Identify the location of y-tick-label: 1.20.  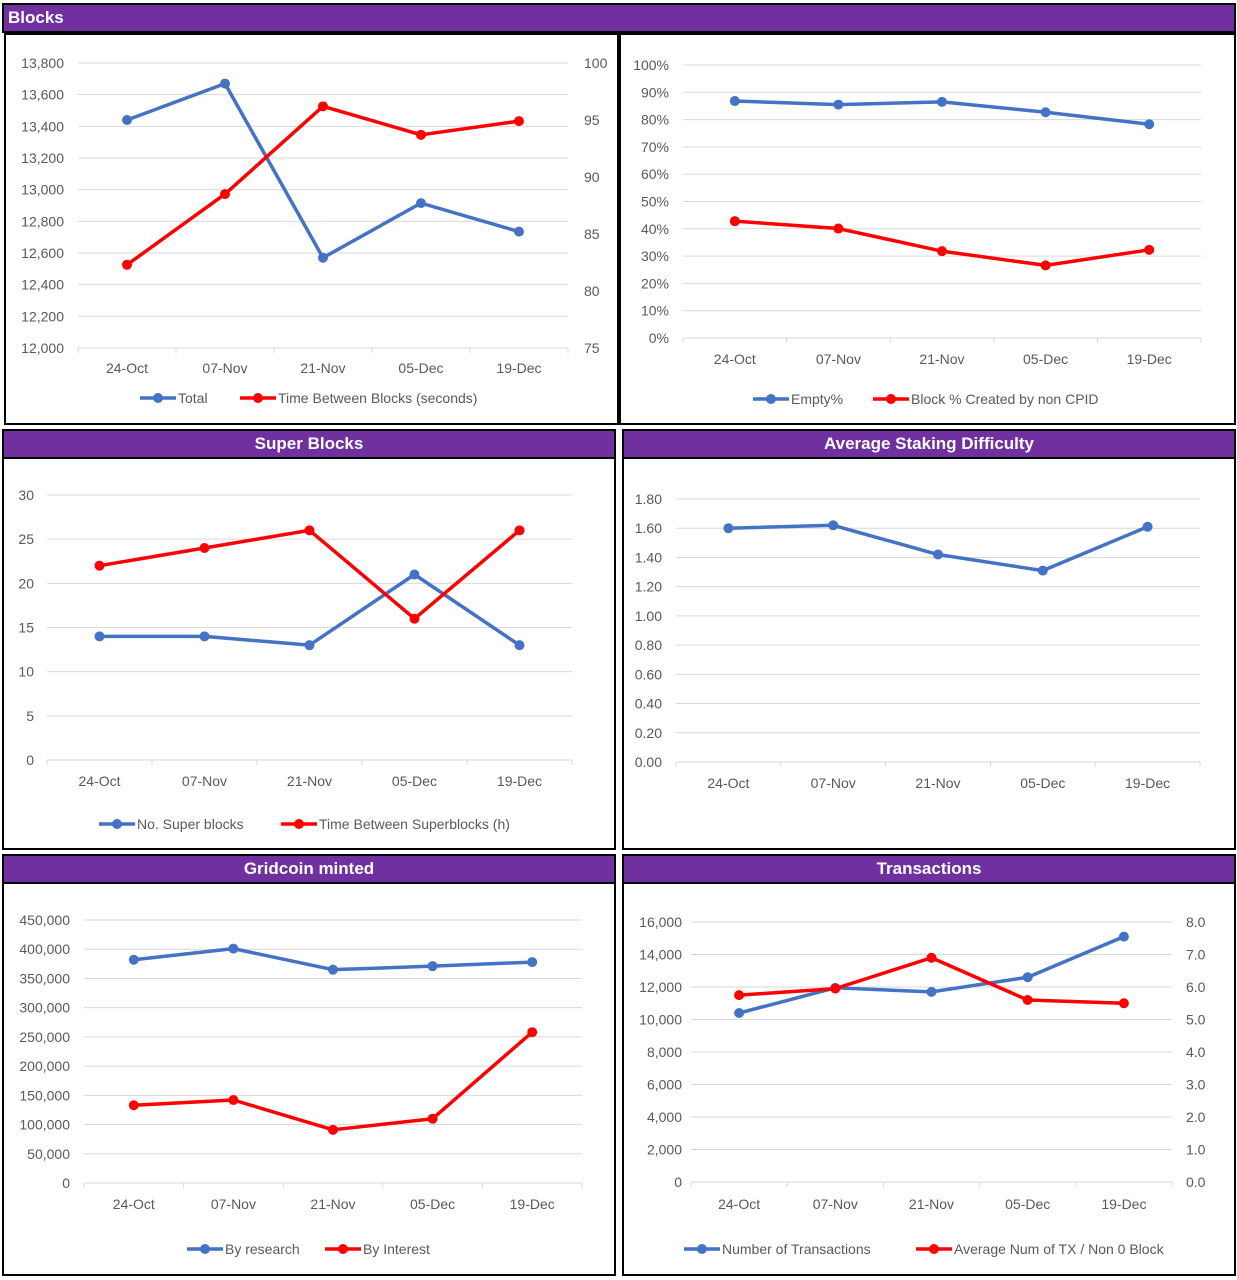
(648, 587).